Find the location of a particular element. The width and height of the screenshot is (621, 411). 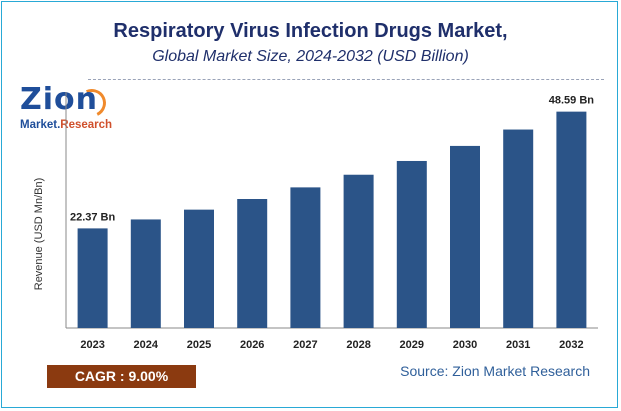

data-label-2023: 22.37 Bn is located at coordinates (93, 217).